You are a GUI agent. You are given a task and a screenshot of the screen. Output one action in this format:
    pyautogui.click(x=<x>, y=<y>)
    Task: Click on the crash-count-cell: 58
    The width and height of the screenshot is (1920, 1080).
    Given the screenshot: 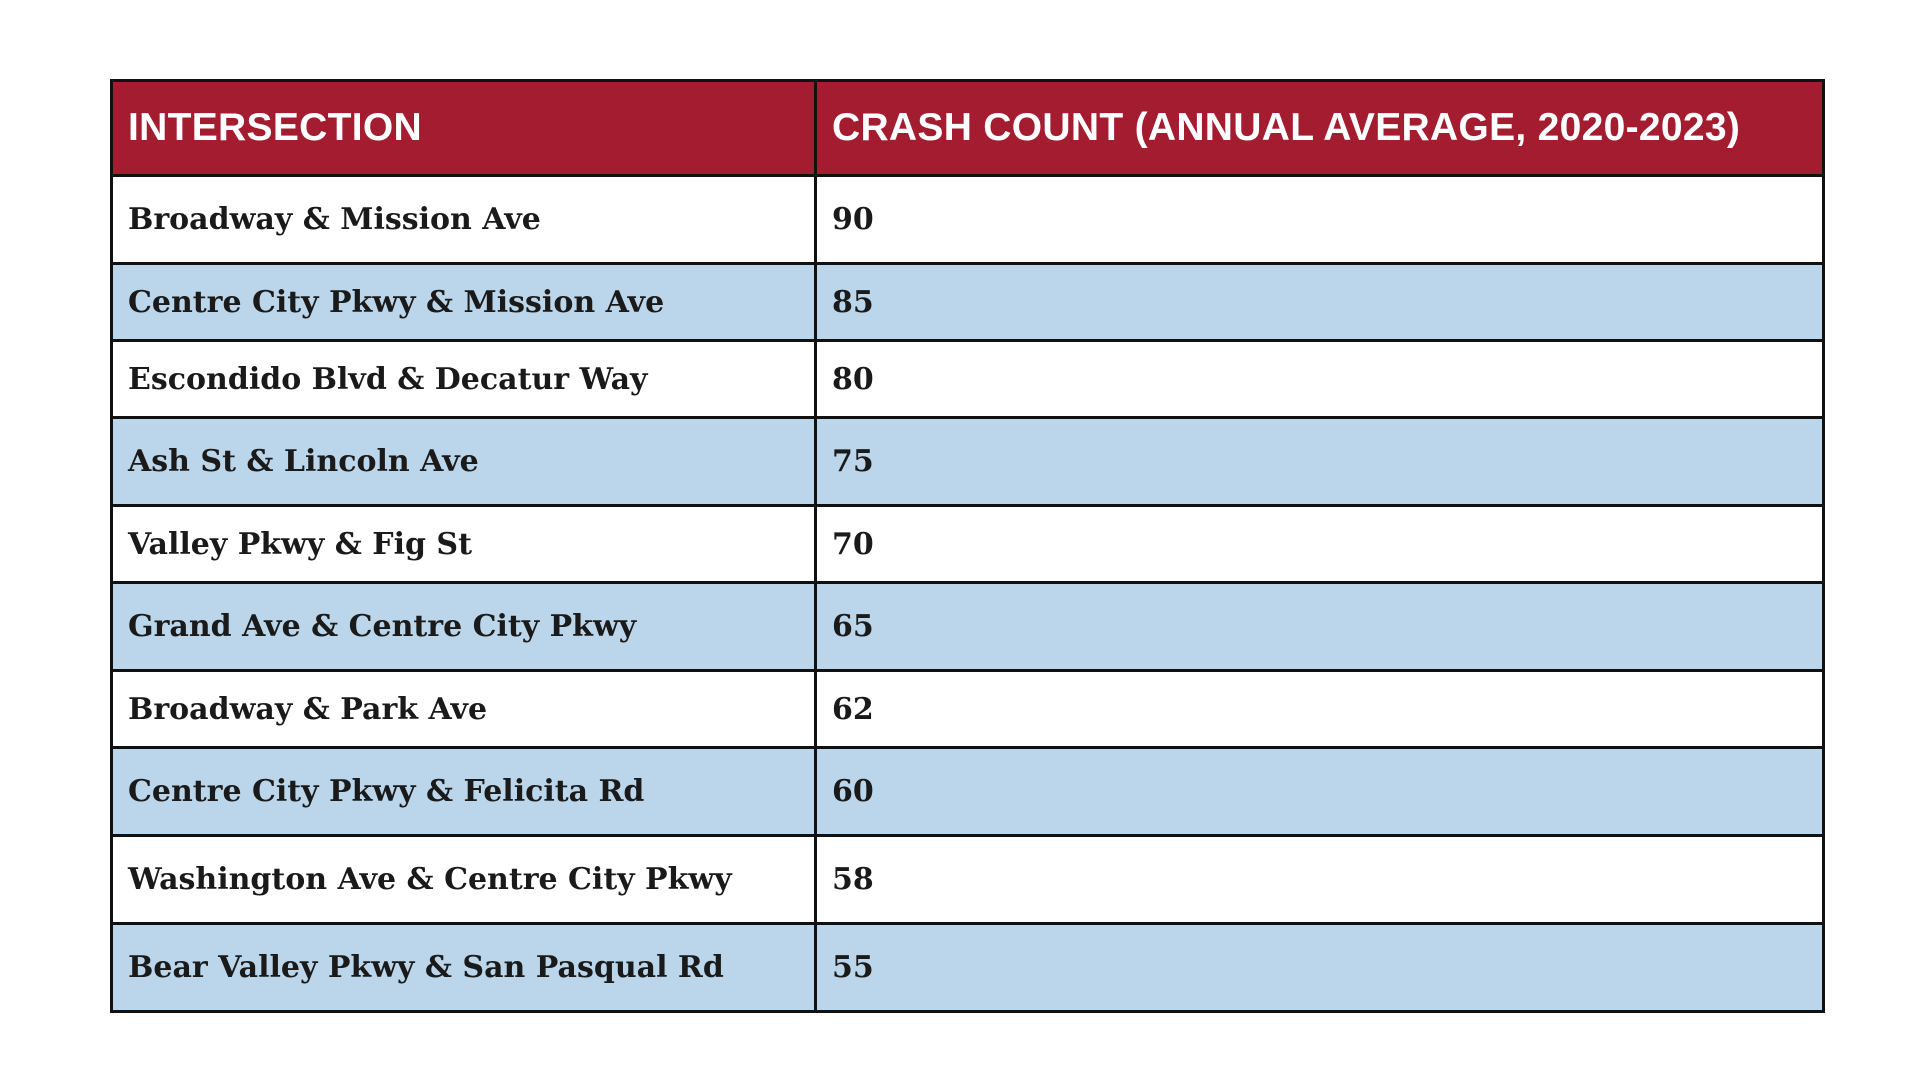 What is the action you would take?
    pyautogui.click(x=1319, y=879)
    